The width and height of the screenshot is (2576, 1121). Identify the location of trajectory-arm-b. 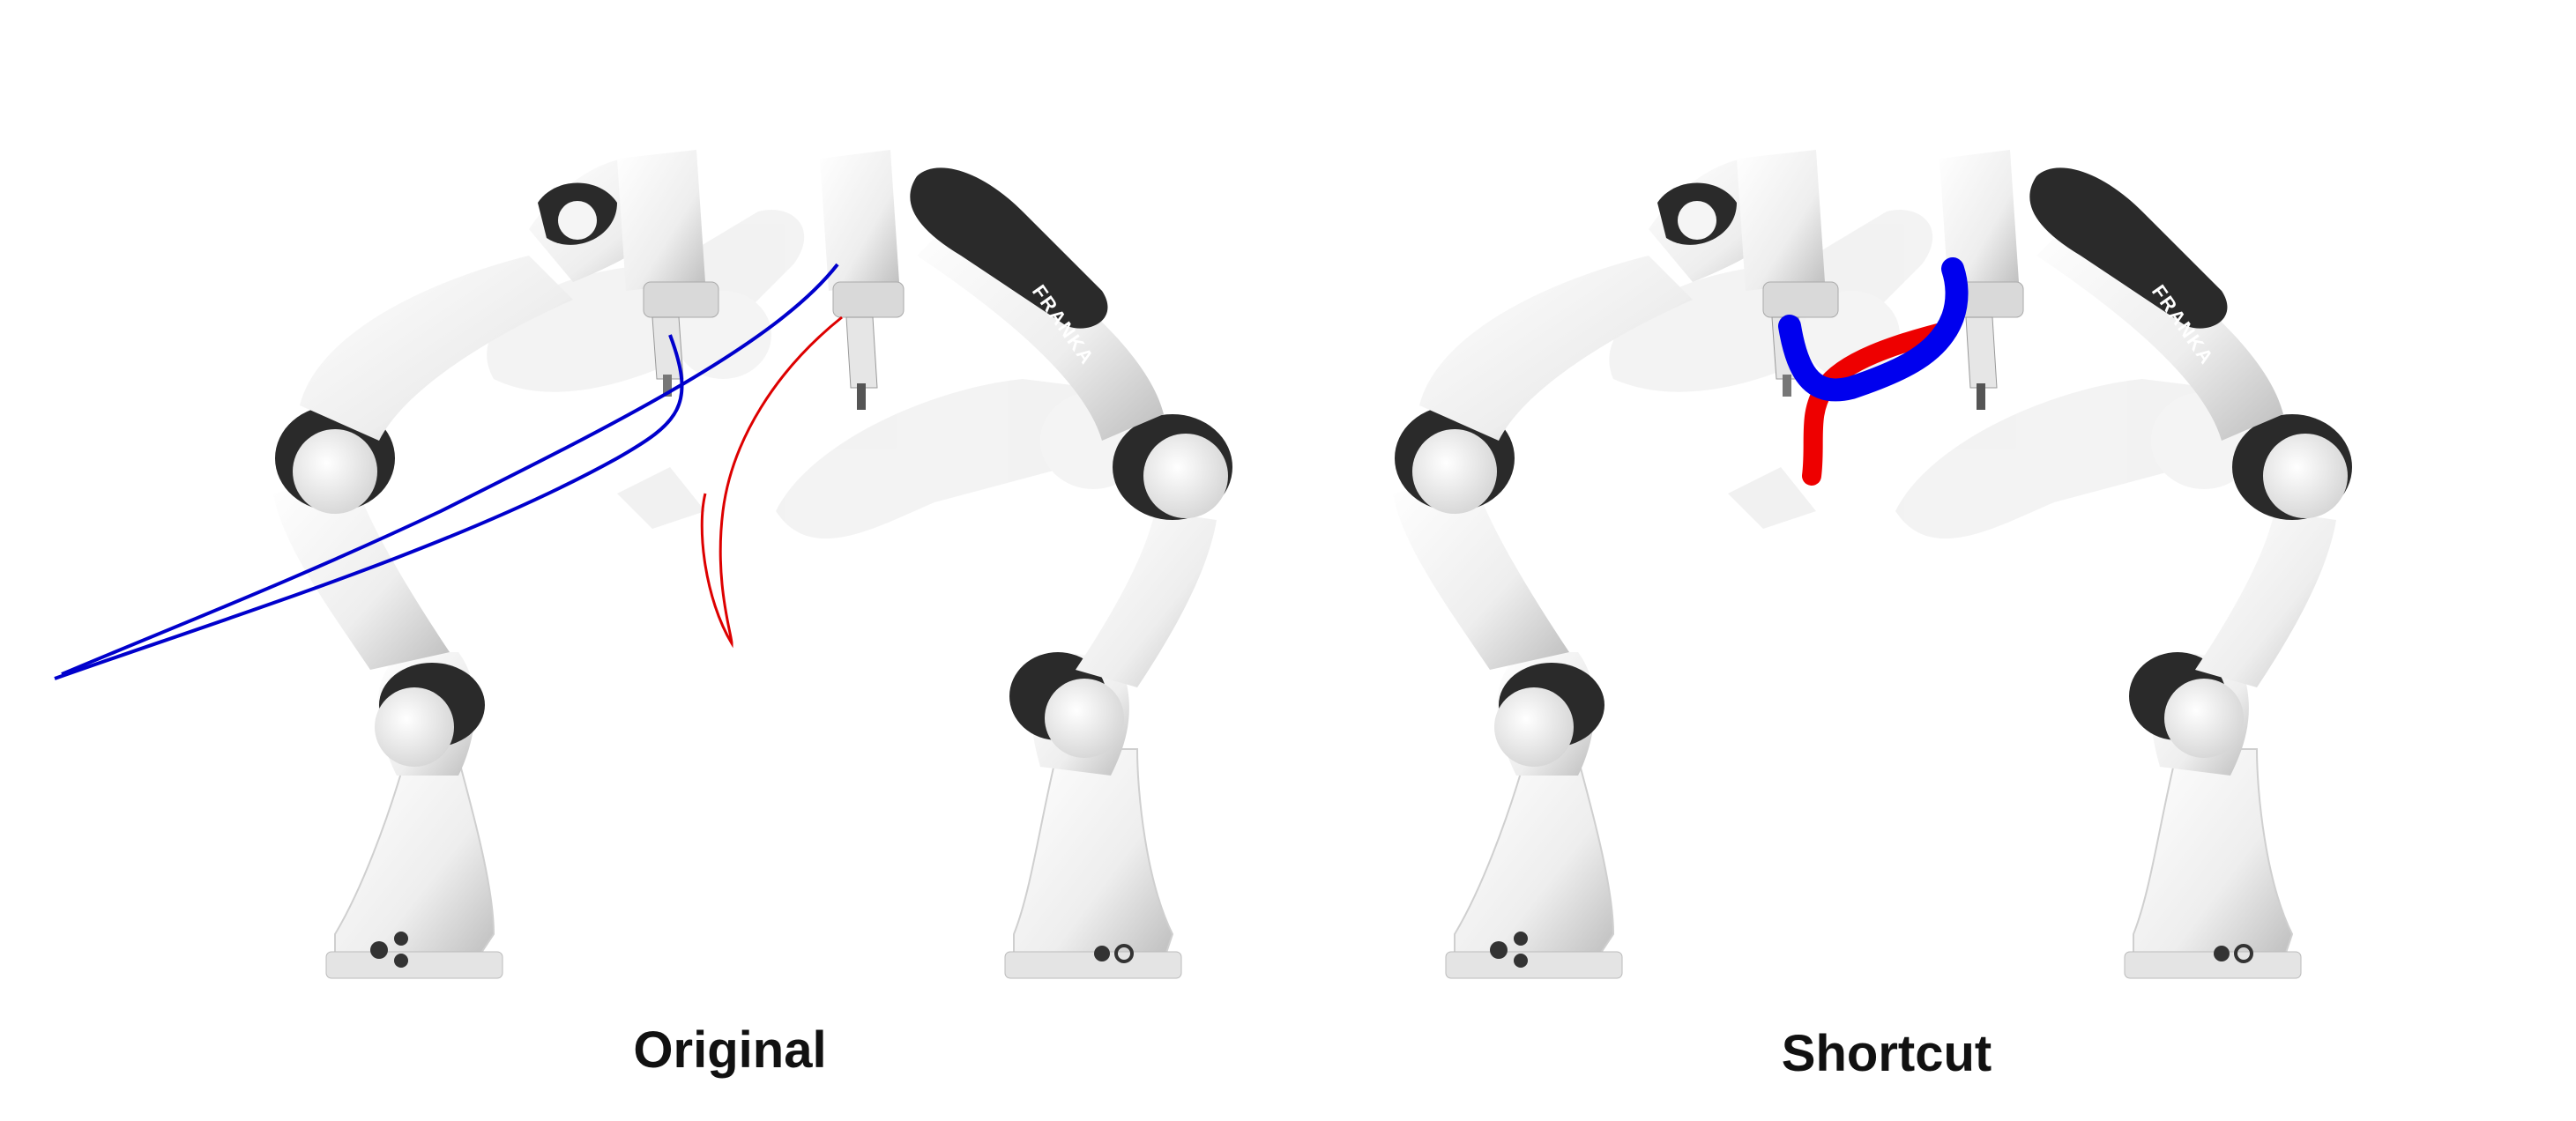
(772, 482).